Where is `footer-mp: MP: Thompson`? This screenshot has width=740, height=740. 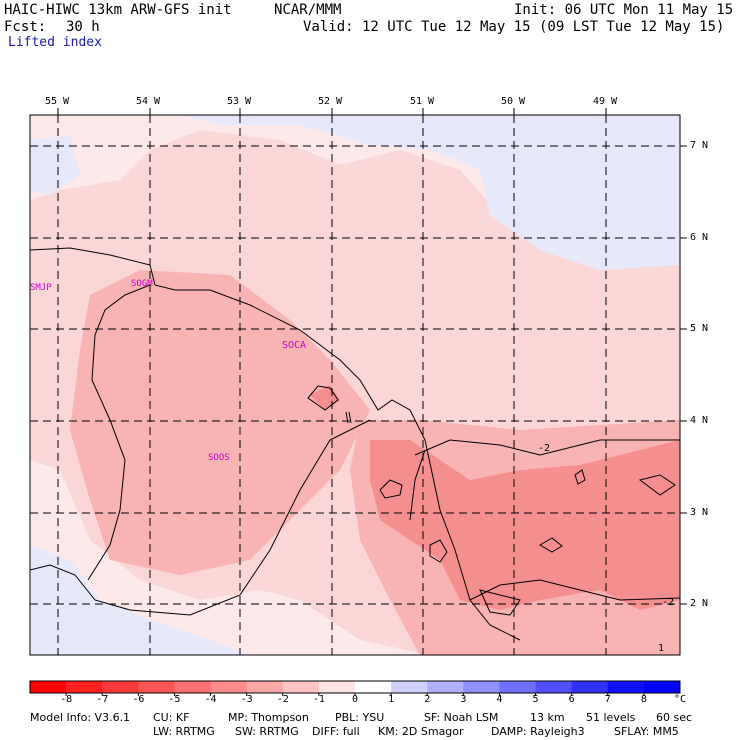
footer-mp: MP: Thompson is located at coordinates (268, 717).